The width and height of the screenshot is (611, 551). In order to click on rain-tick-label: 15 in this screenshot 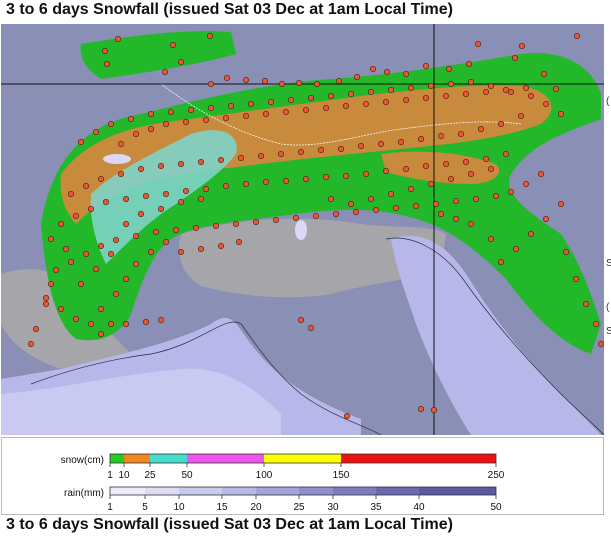, I will do `click(222, 507)`.